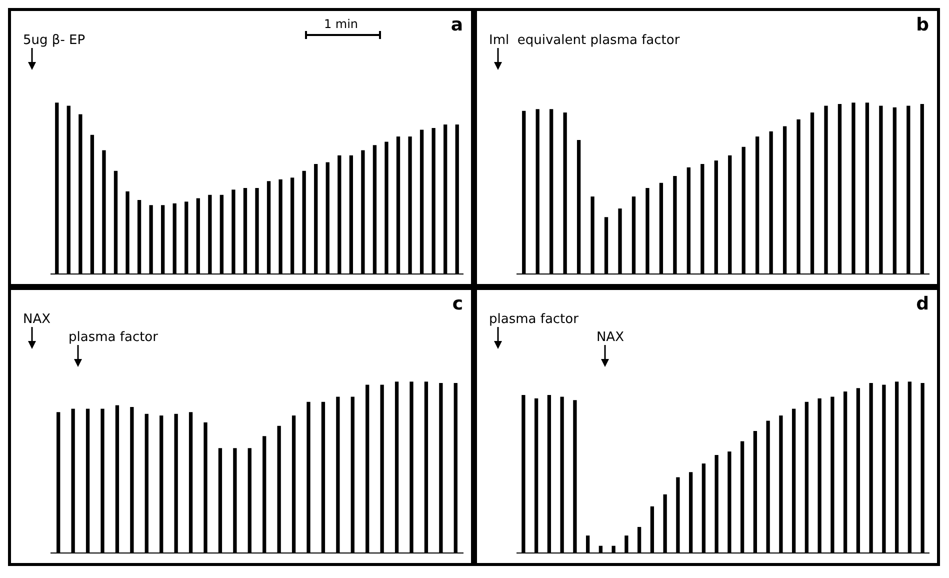 The image size is (949, 578). I want to click on chart-title: b, so click(923, 25).